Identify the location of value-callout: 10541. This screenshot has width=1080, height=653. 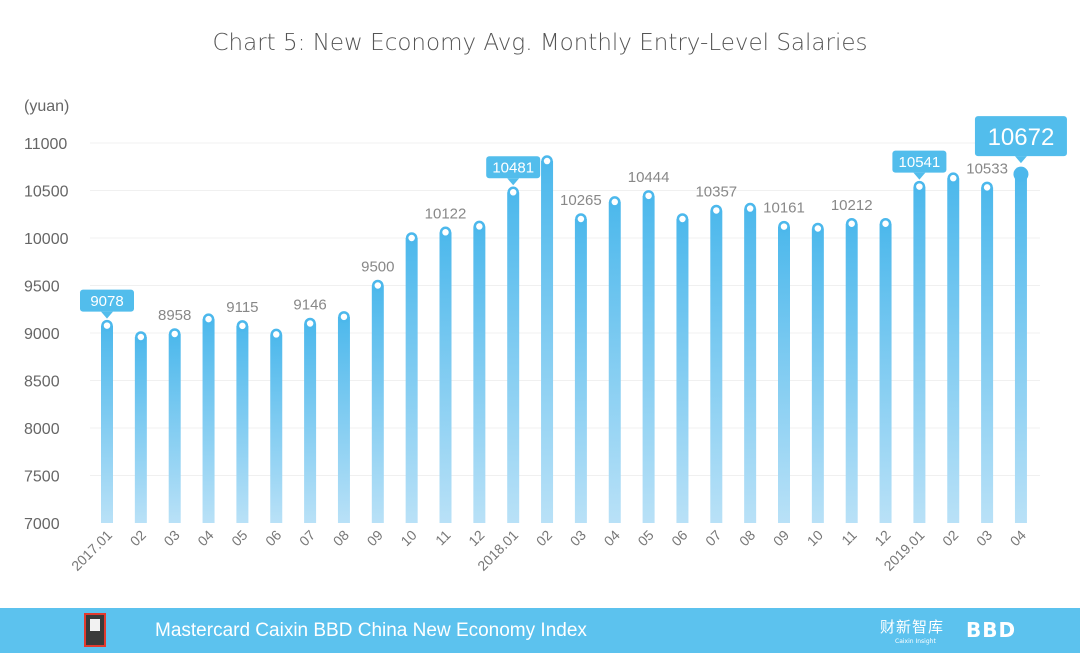
(919, 165).